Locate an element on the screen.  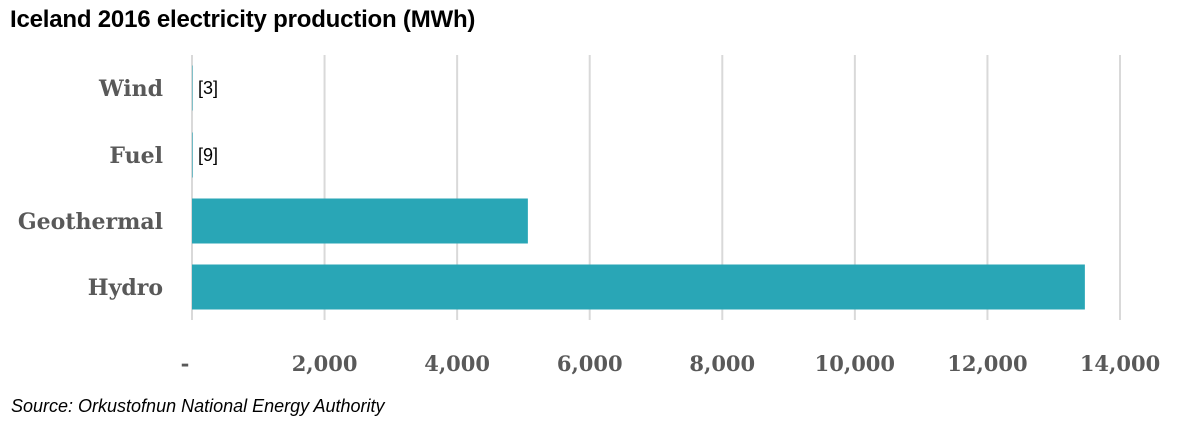
x-tick-label-0: - is located at coordinates (185, 363).